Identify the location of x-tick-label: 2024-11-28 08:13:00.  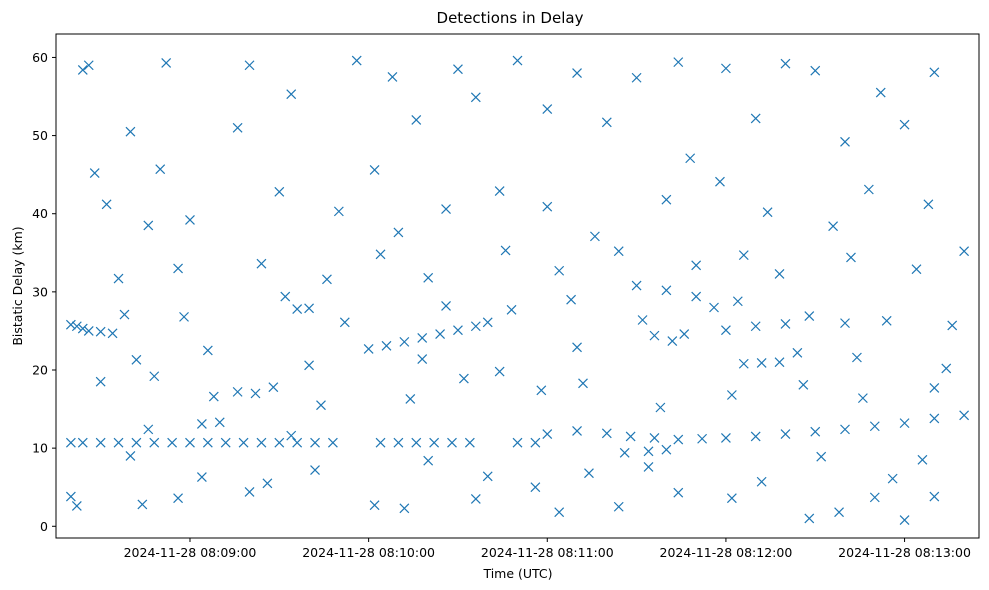
(904, 552).